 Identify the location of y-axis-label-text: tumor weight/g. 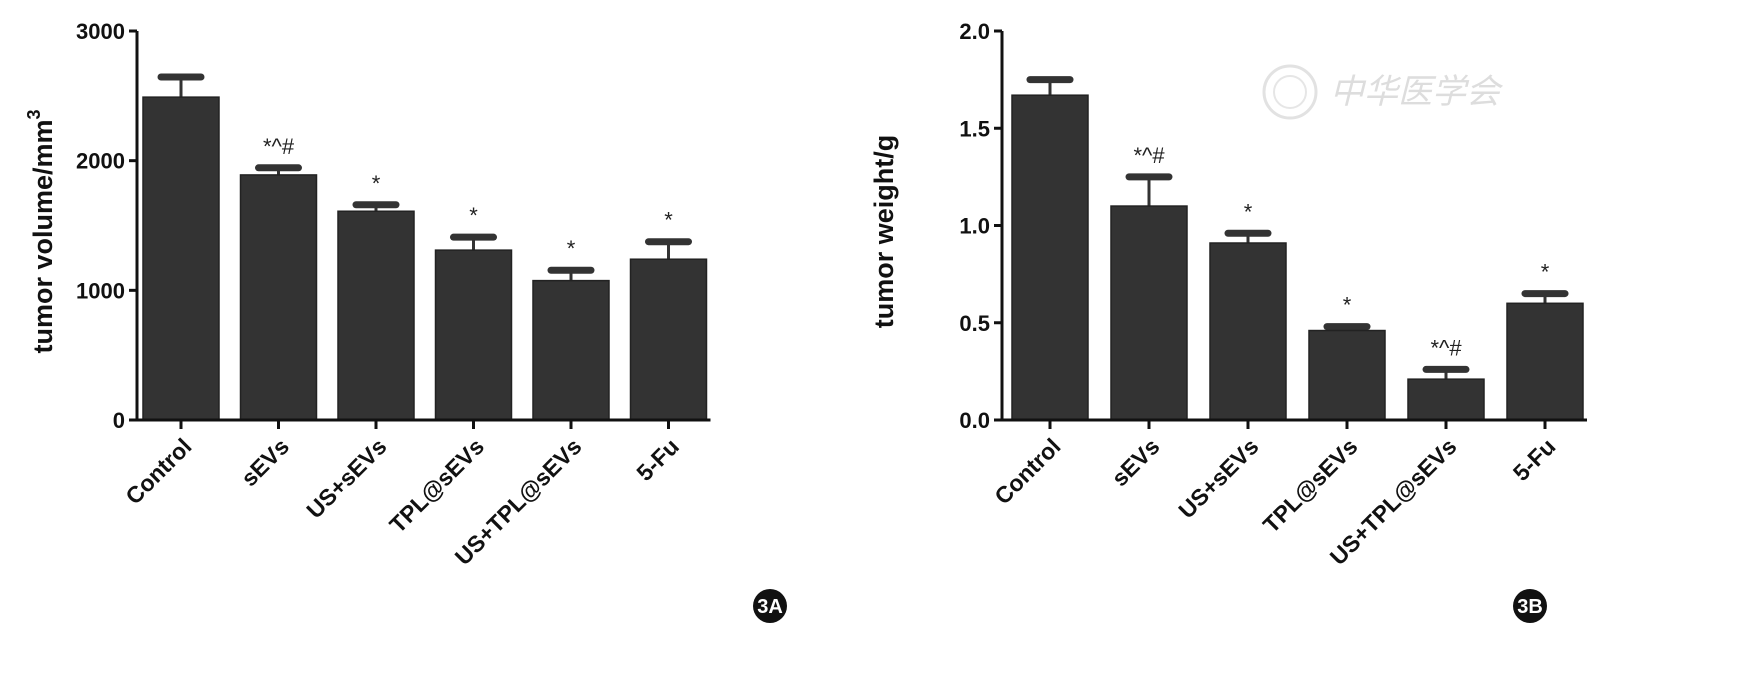
(884, 231).